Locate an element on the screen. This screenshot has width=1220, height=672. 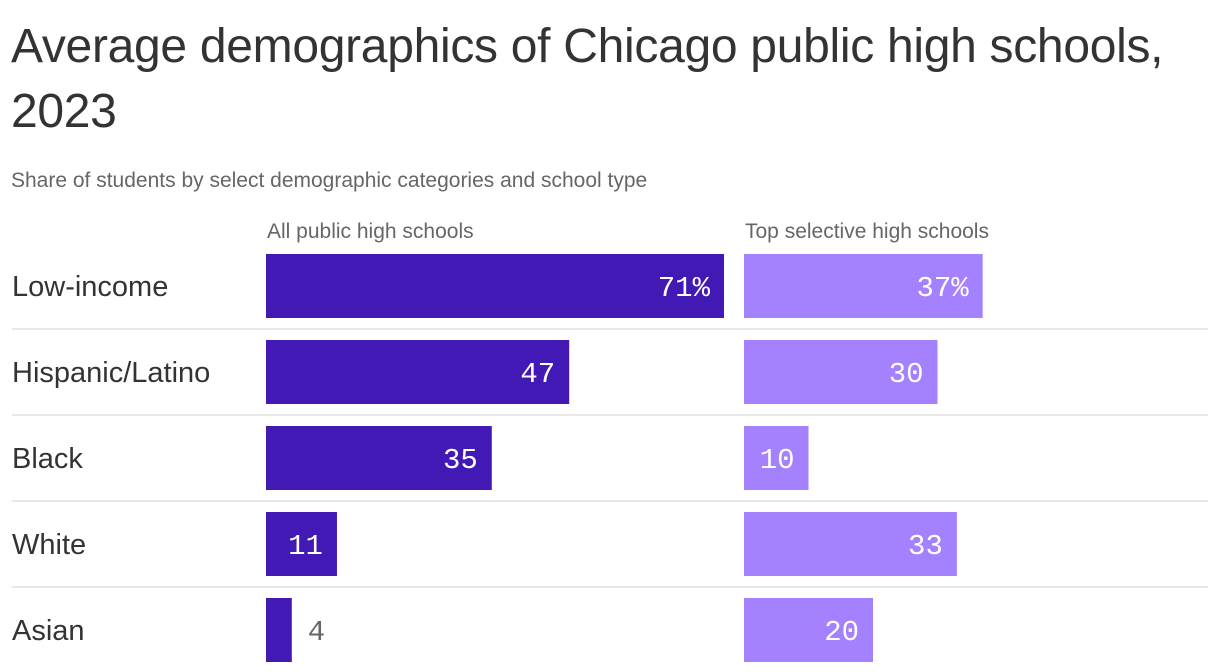
data-label: 30 is located at coordinates (906, 374).